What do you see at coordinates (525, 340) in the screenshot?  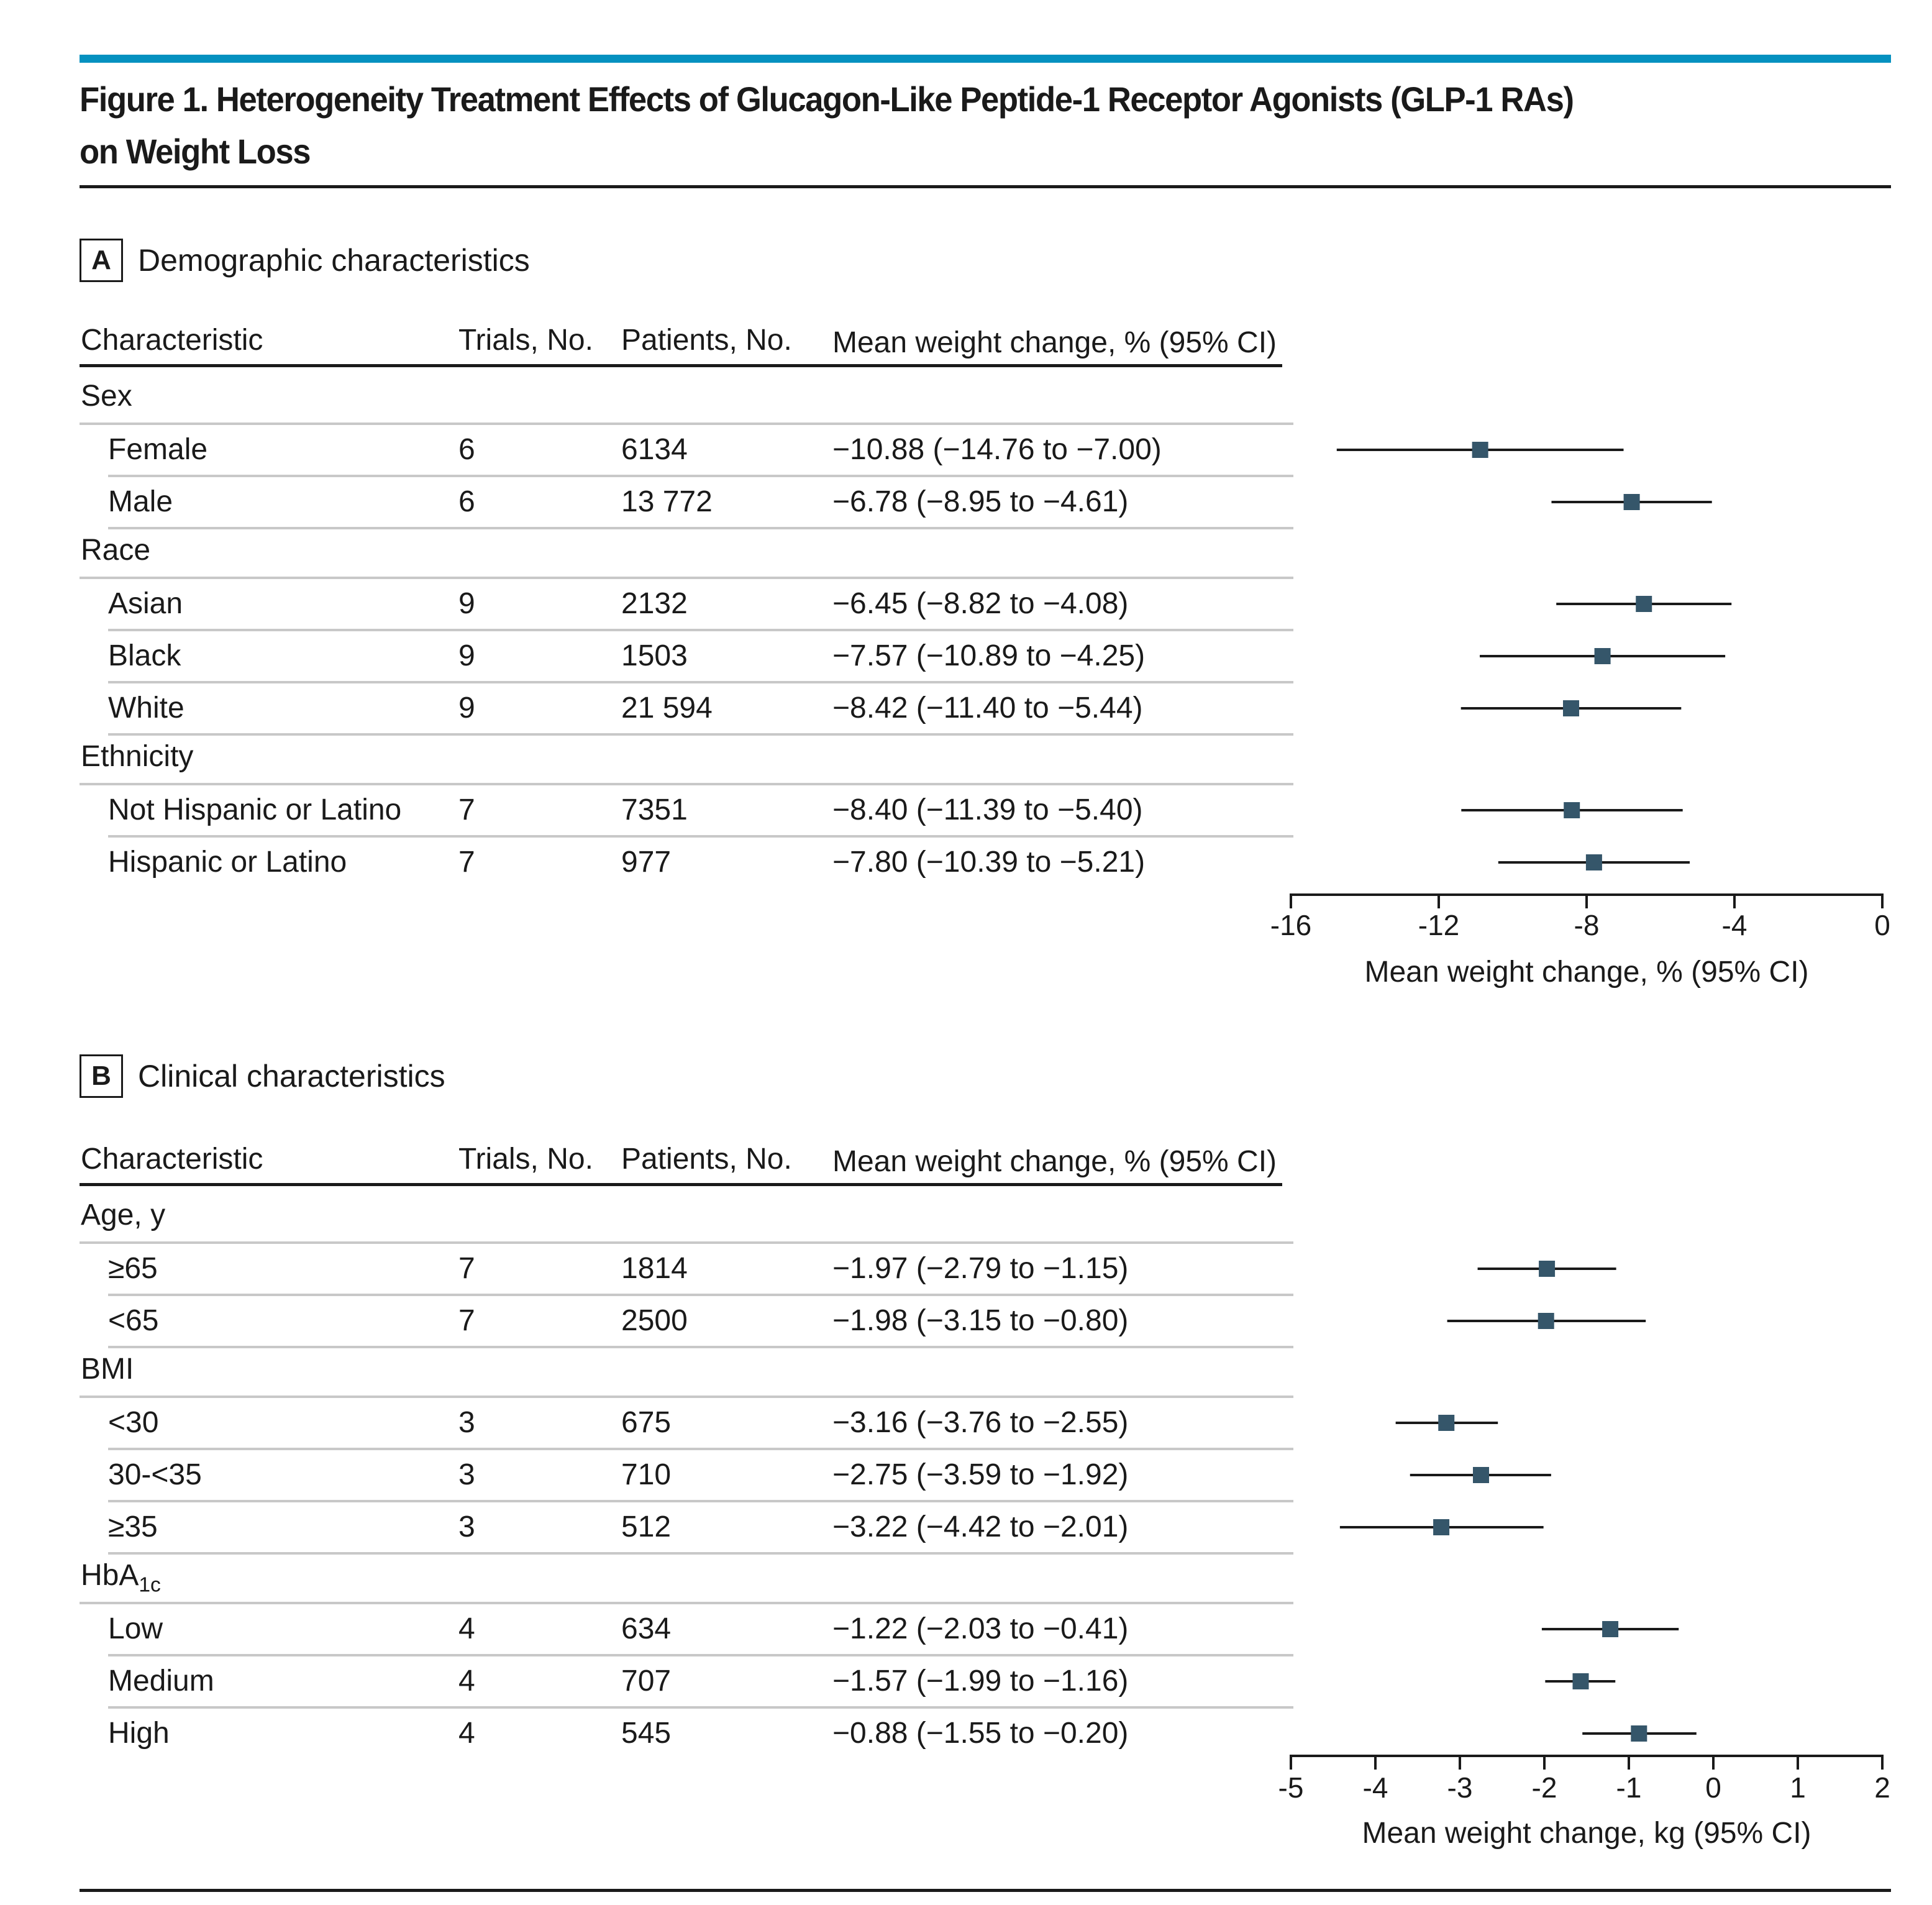 I see `panel-a-header-trials: Trials, No.` at bounding box center [525, 340].